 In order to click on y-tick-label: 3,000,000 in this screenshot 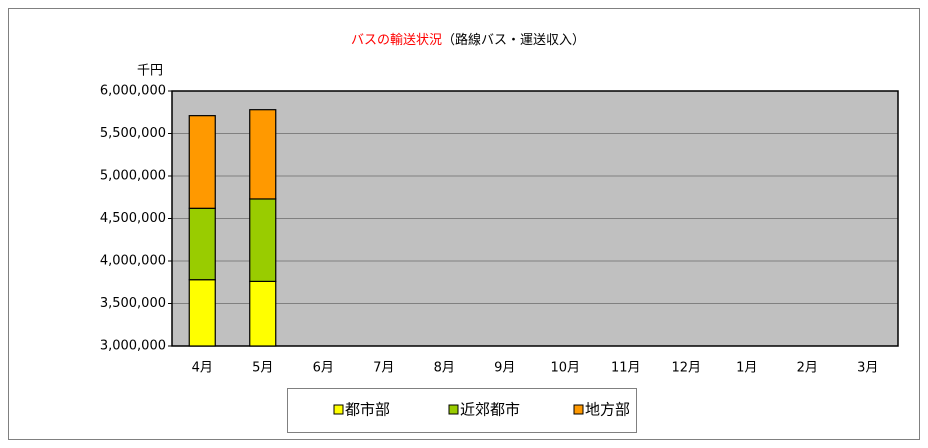, I will do `click(133, 346)`.